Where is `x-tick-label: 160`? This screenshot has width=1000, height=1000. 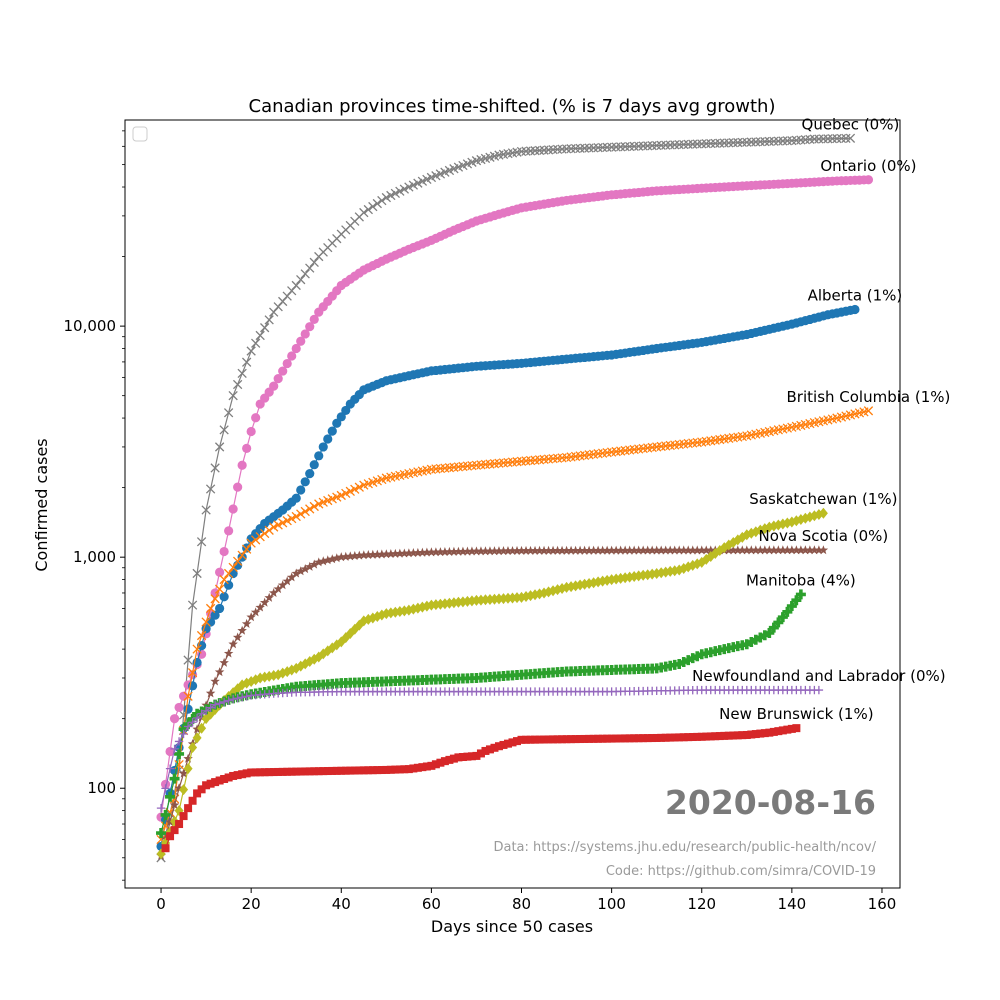 x-tick-label: 160 is located at coordinates (882, 904).